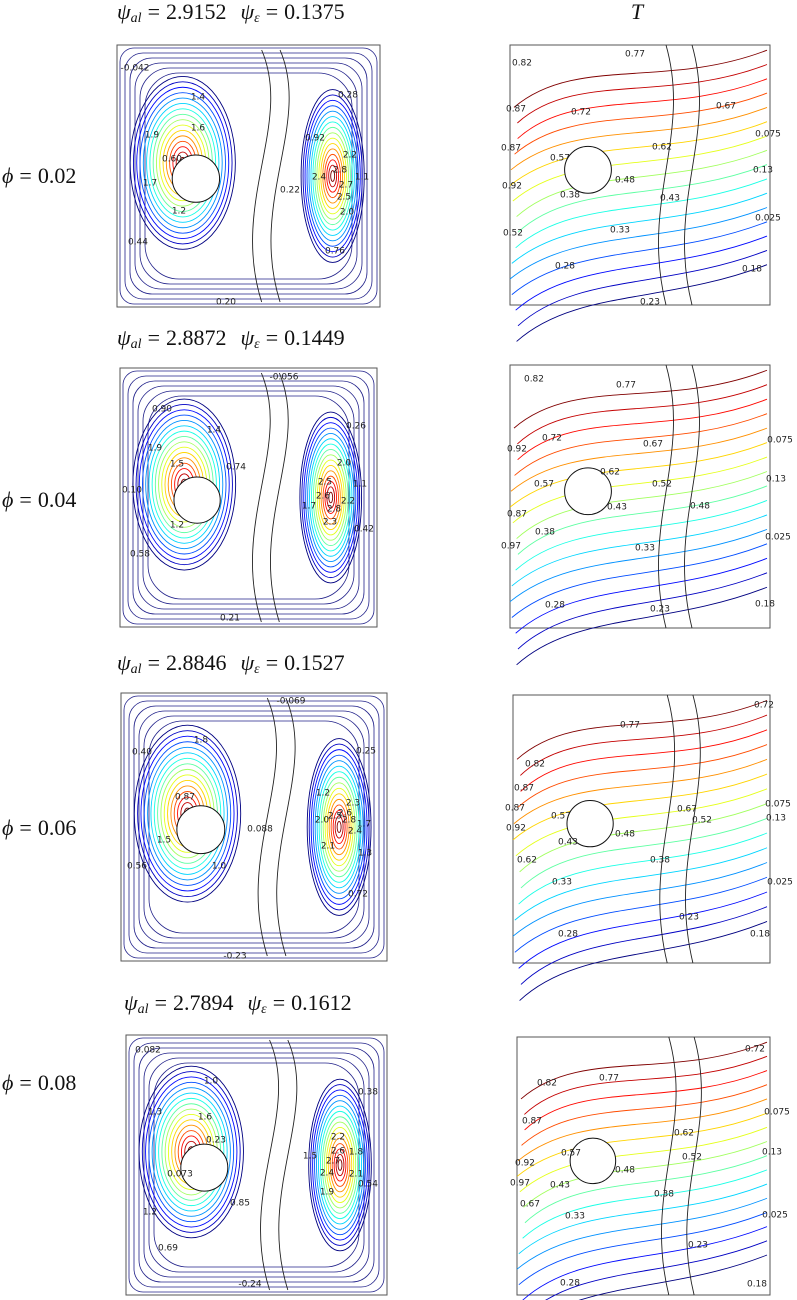 Image resolution: width=797 pixels, height=1300 pixels. What do you see at coordinates (315, 139) in the screenshot?
I see `streamline-label: 0.92` at bounding box center [315, 139].